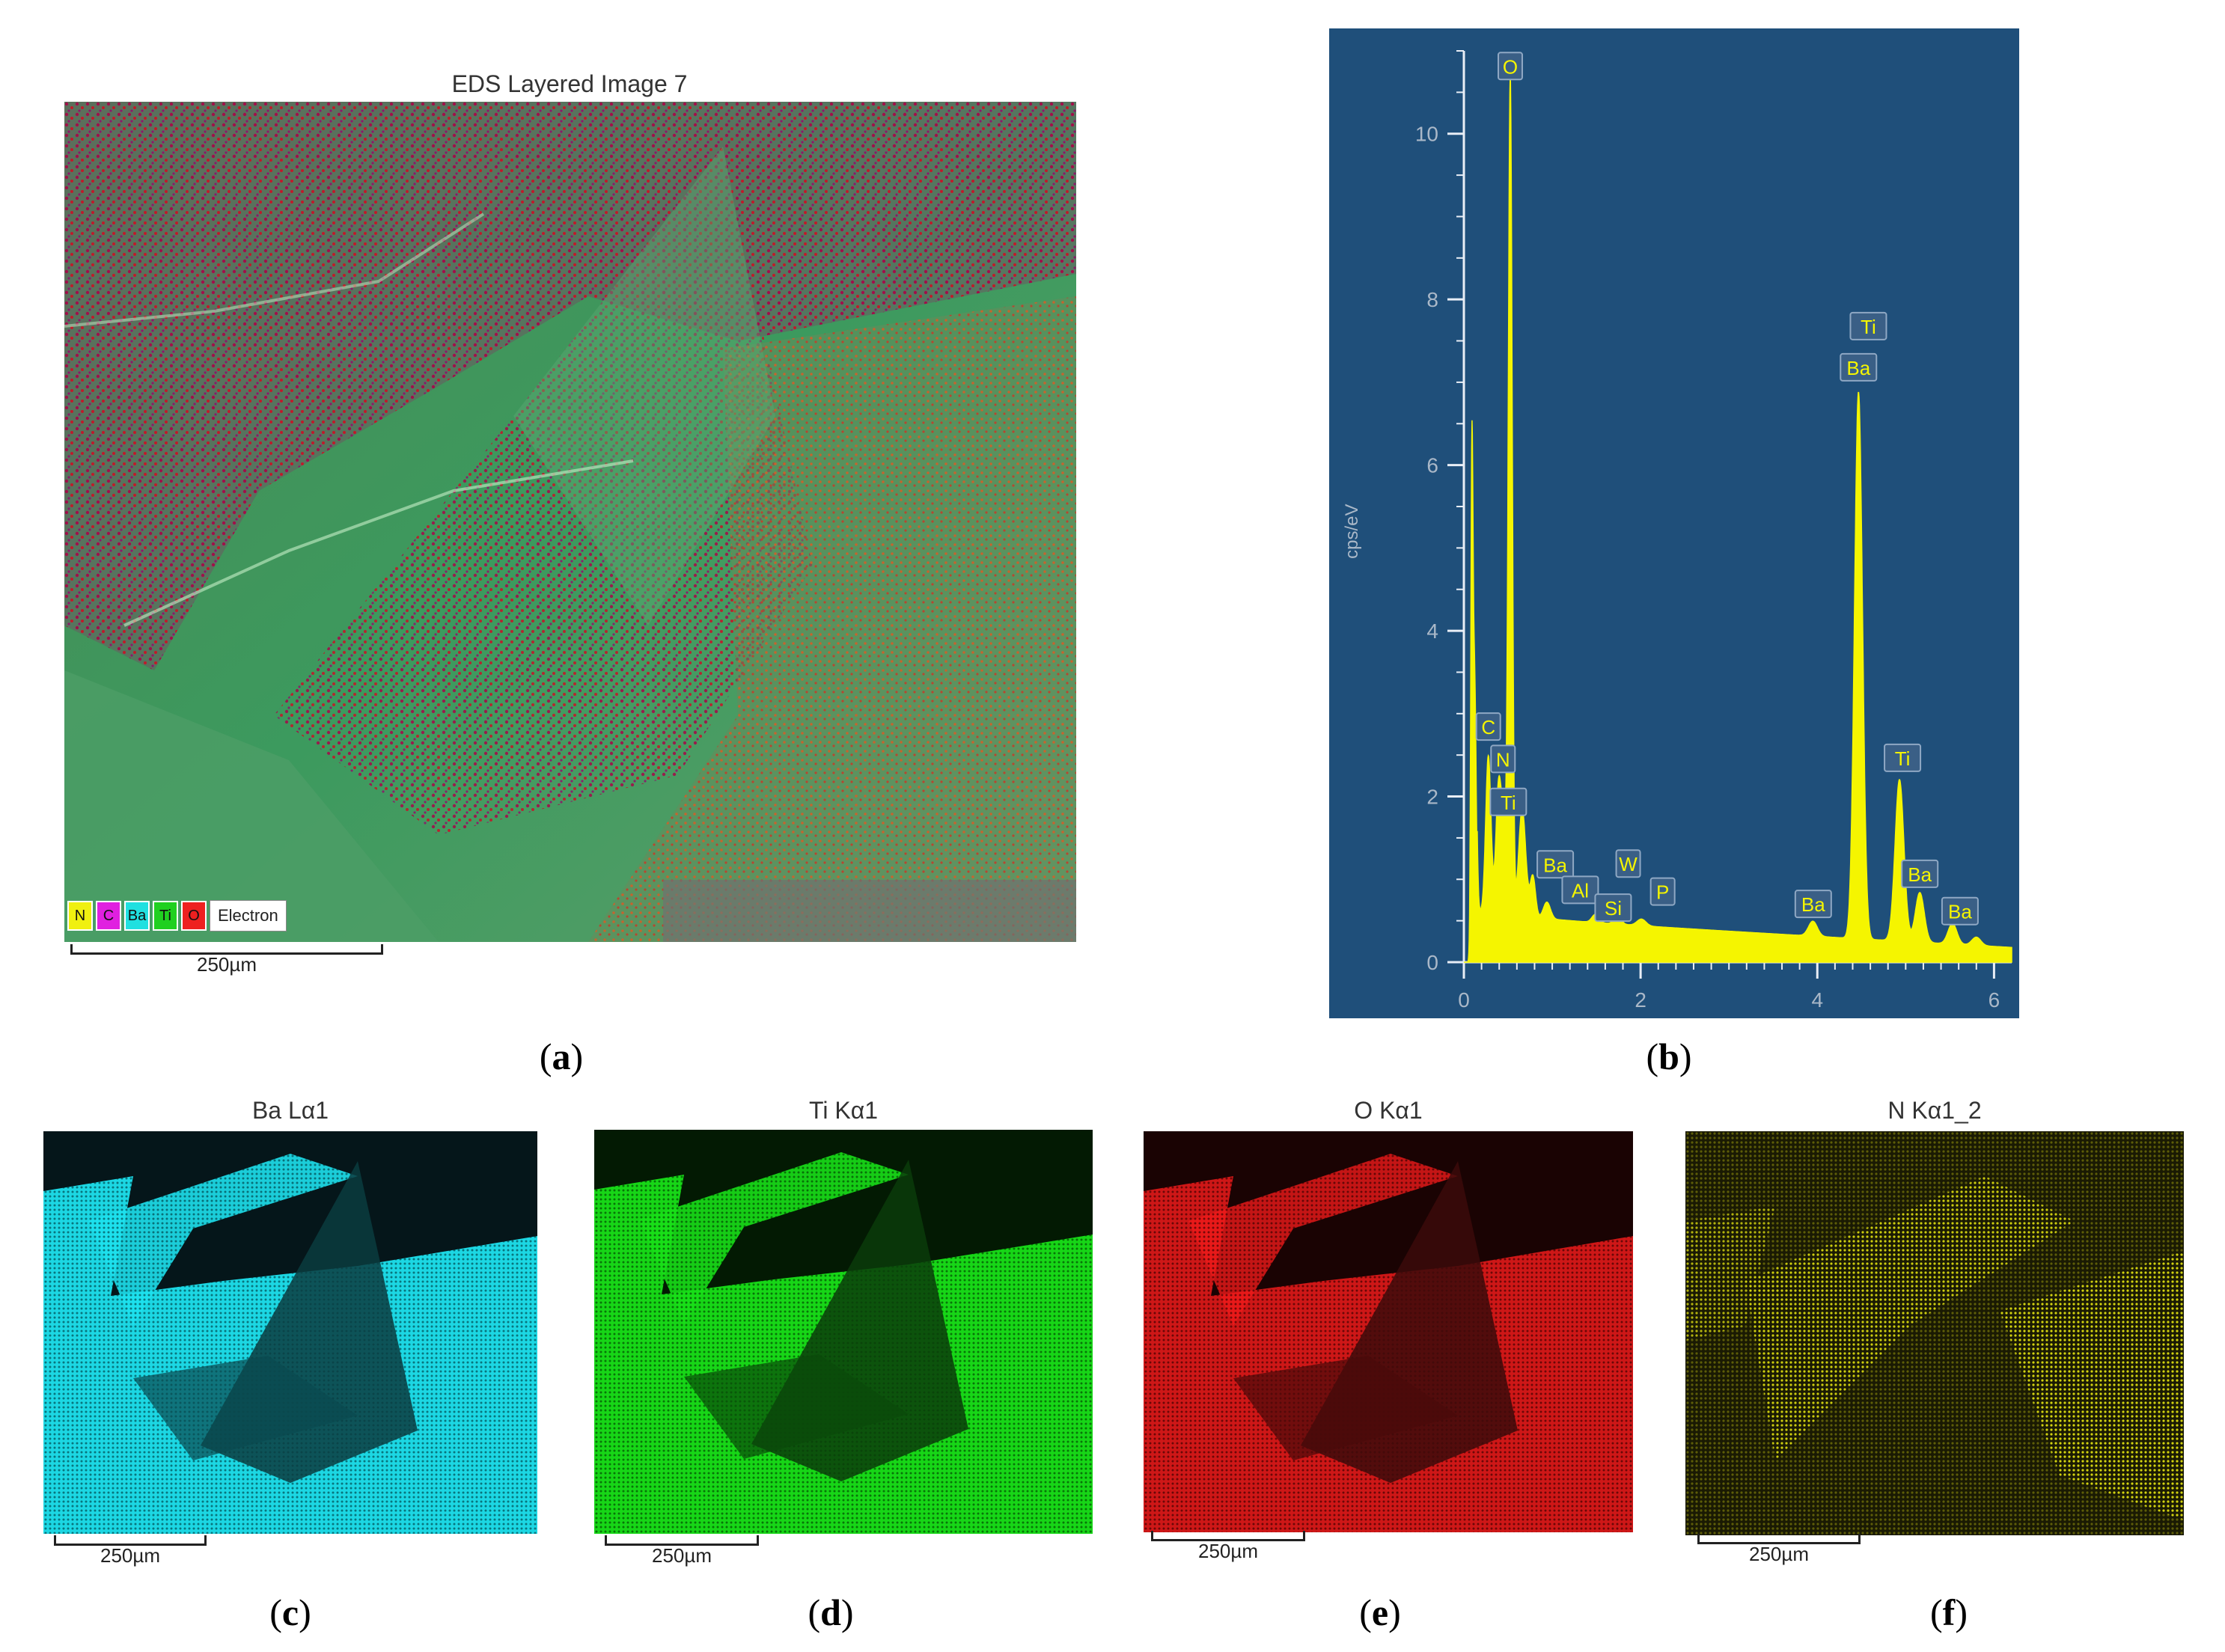 The width and height of the screenshot is (2225, 1652). Describe the element at coordinates (681, 1555) in the screenshot. I see `scale-label-d: 250µm` at that location.